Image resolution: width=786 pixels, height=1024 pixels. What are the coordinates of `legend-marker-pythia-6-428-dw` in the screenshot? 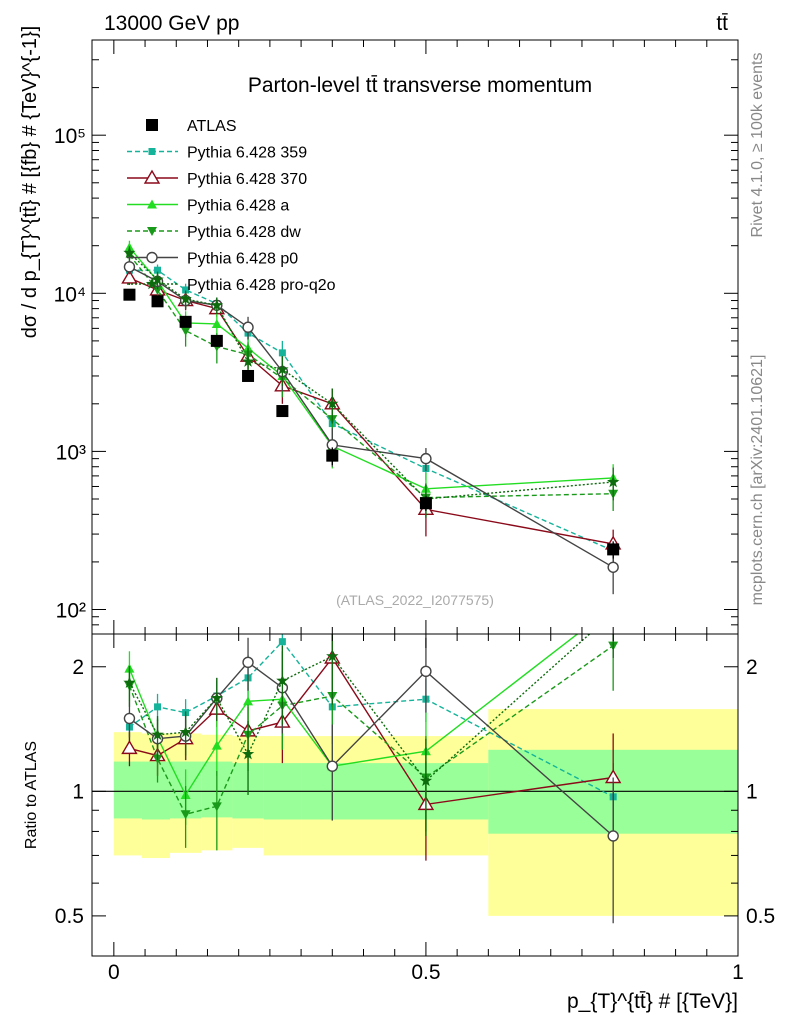 It's located at (152, 231).